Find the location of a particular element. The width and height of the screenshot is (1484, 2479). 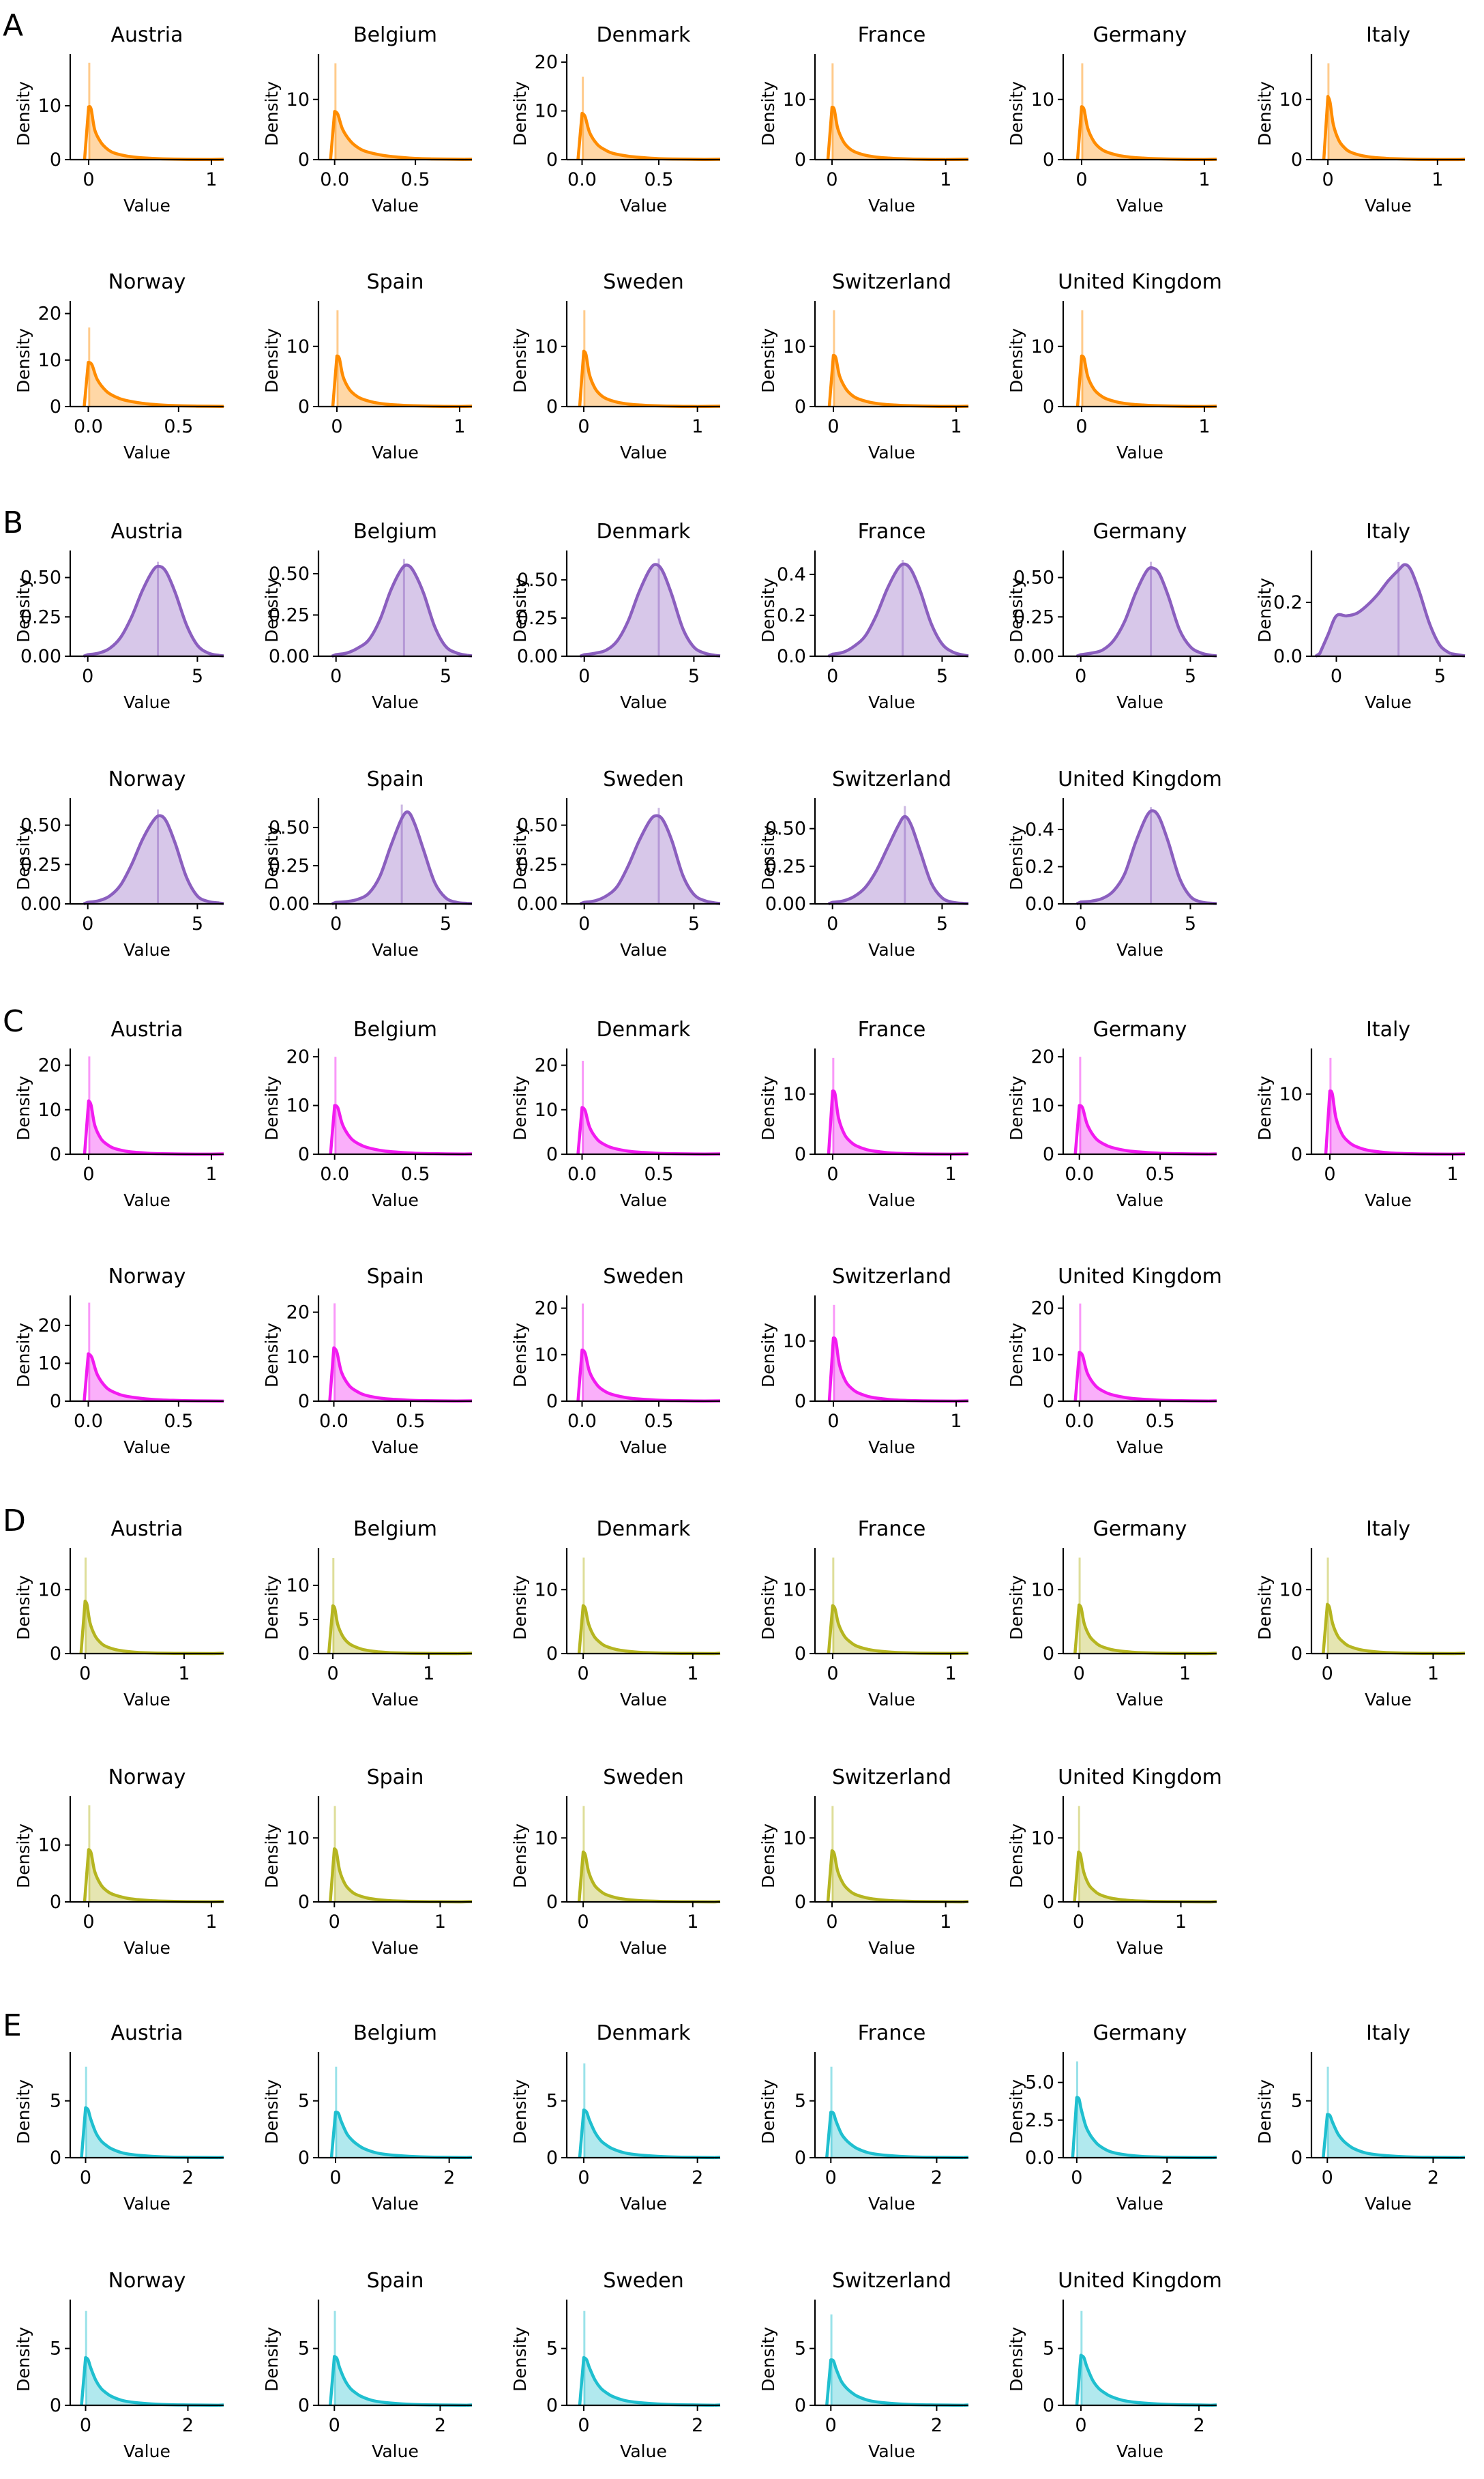

subplot-title: Spain is located at coordinates (395, 282).